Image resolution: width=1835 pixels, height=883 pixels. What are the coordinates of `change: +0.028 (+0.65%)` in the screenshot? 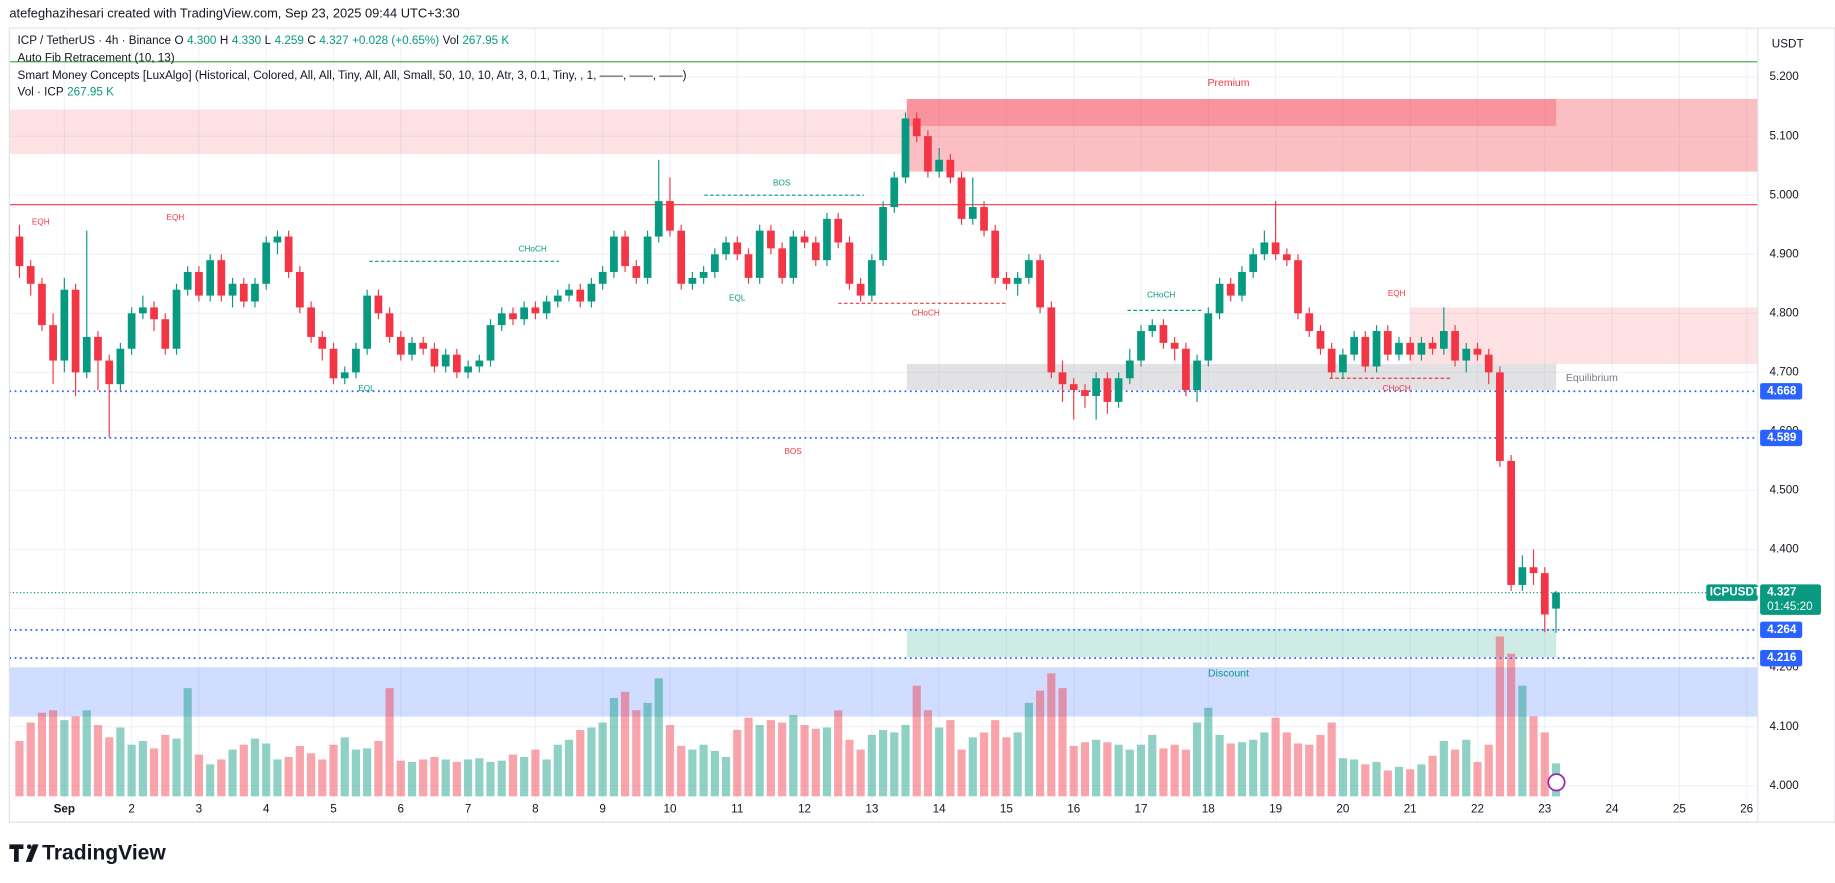 It's located at (395, 40).